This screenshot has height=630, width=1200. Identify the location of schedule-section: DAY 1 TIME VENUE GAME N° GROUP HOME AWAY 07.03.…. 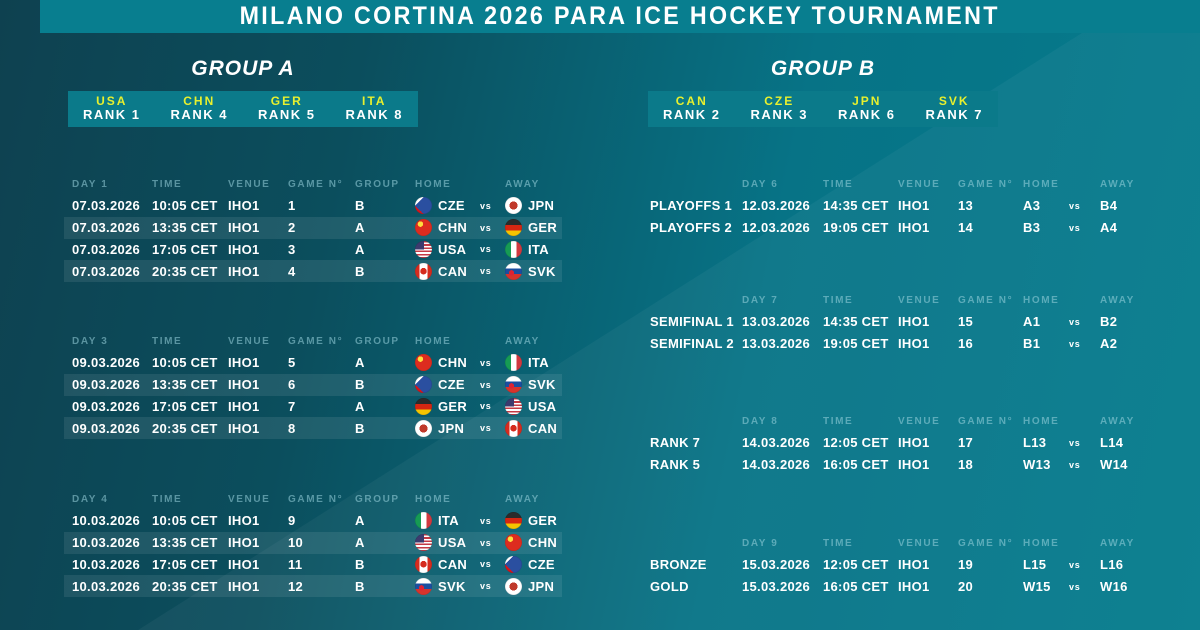
(313, 228).